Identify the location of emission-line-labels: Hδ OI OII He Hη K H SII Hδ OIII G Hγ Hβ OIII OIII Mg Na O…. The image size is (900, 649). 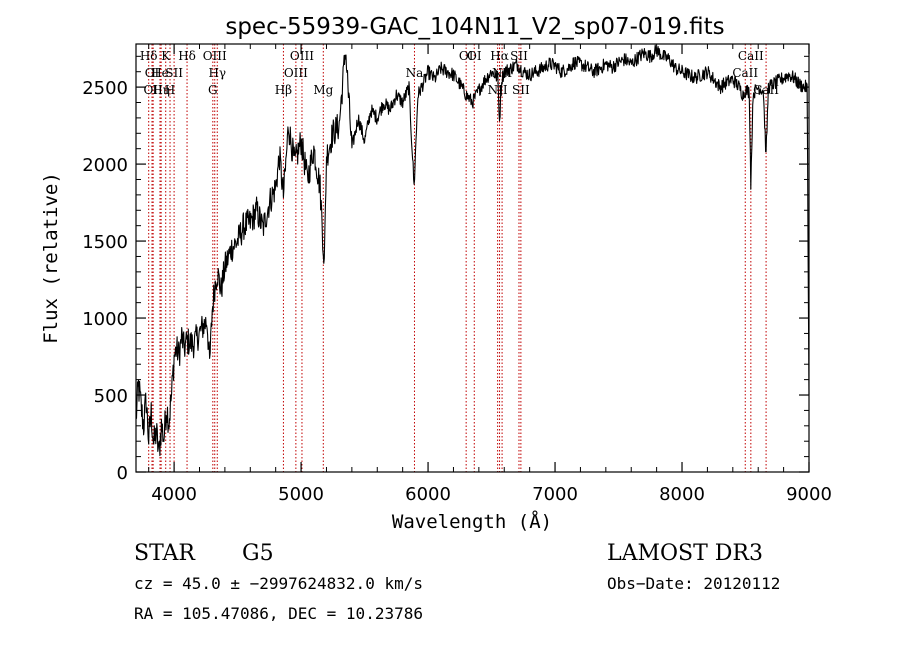
(459, 73).